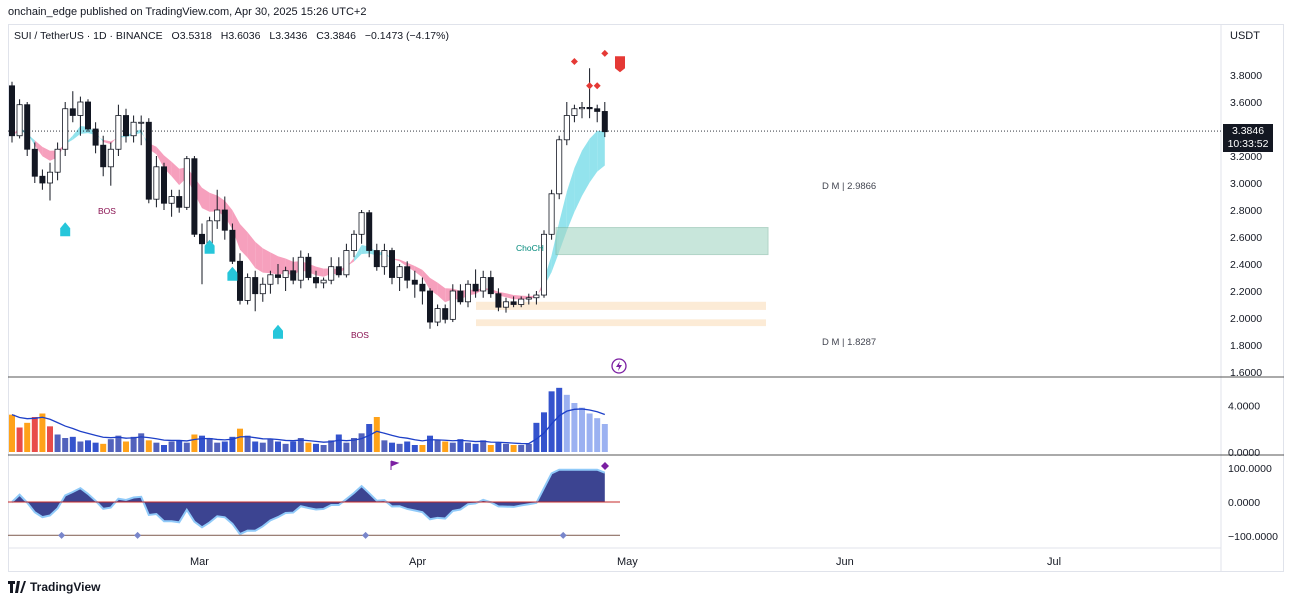 The height and width of the screenshot is (602, 1292). Describe the element at coordinates (88, 36) in the screenshot. I see `symbol-name: SUI / TetherUS · 1D · BINANCE` at that location.